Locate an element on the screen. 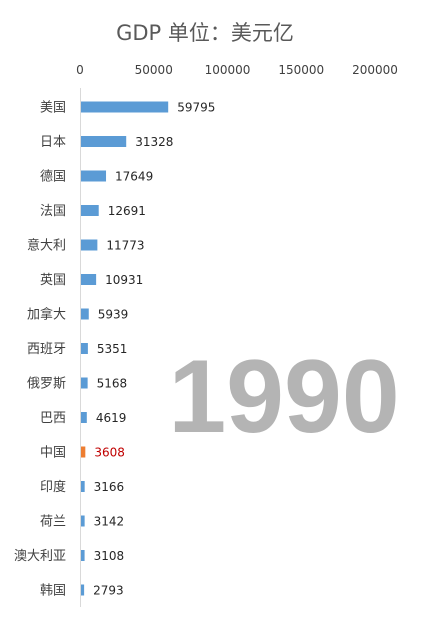 This screenshot has height=625, width=424. data-label: 31328 is located at coordinates (154, 142).